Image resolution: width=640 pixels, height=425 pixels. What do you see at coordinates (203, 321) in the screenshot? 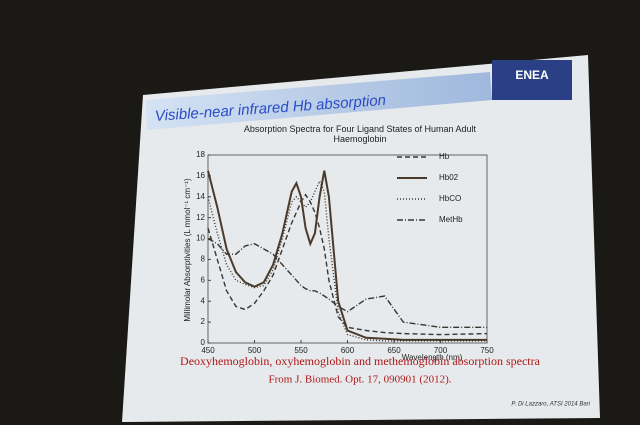
I see `y-tick-label: 2` at bounding box center [203, 321].